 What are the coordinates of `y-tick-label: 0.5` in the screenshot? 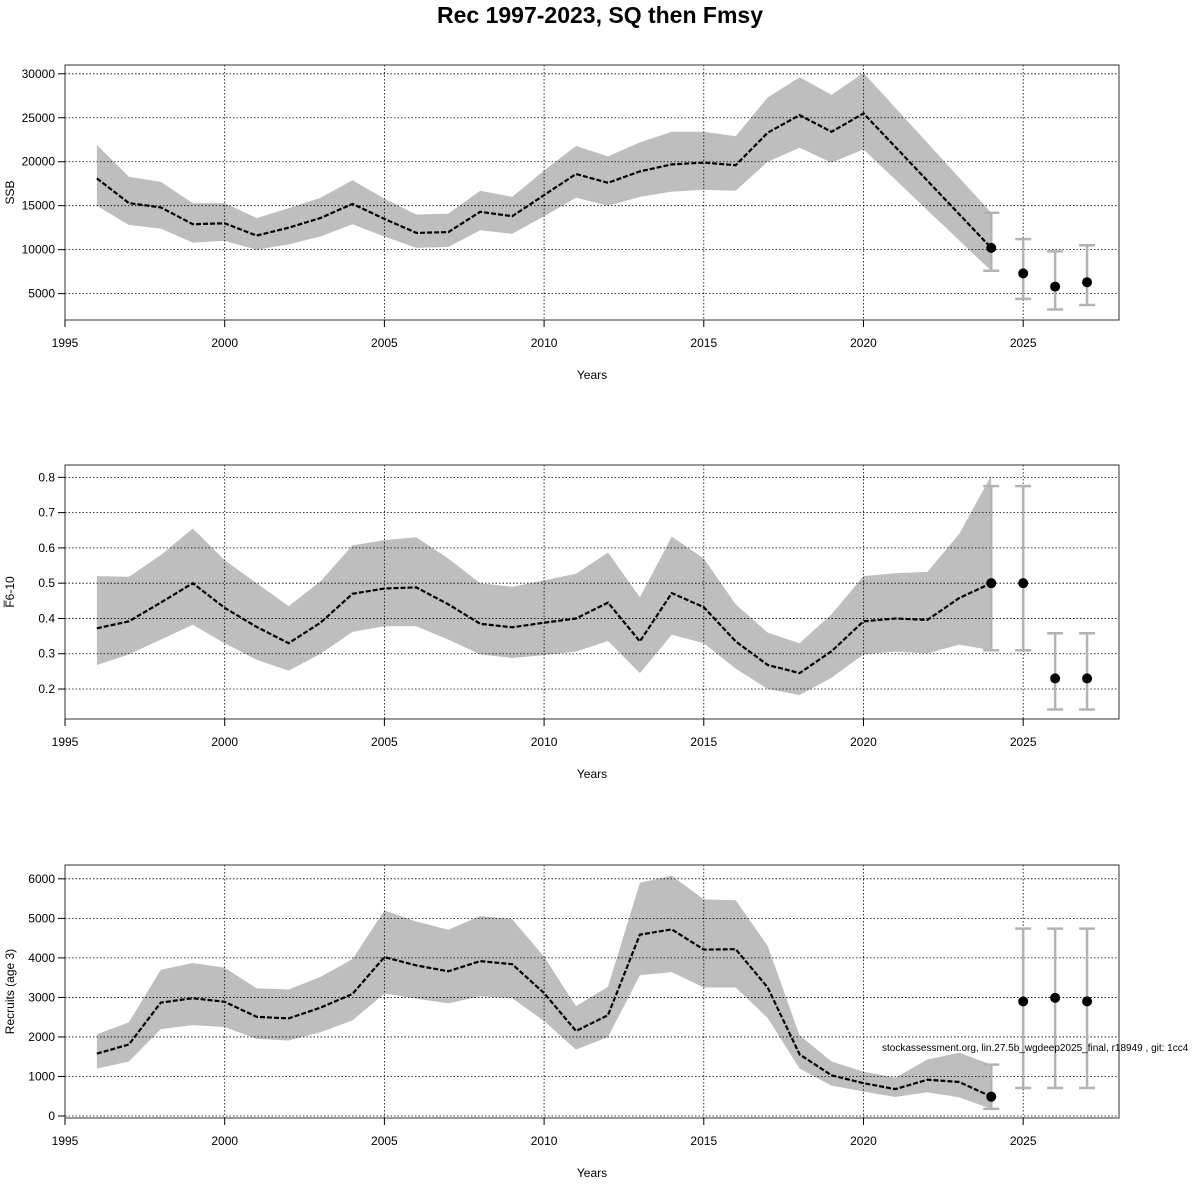 It's located at (46, 583).